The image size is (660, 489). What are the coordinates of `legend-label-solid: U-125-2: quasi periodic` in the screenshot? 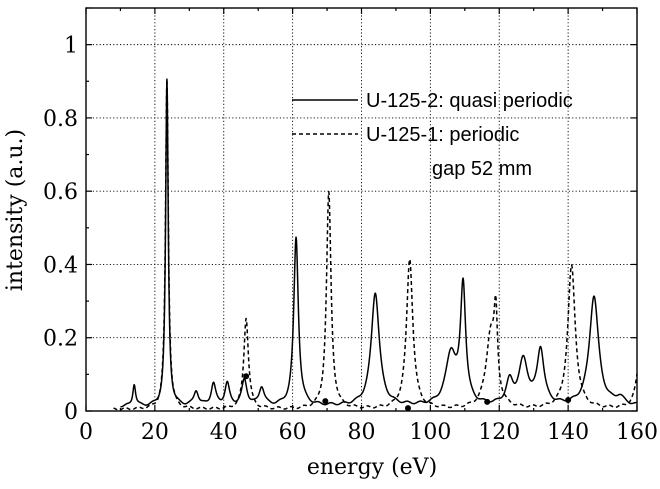 It's located at (469, 101).